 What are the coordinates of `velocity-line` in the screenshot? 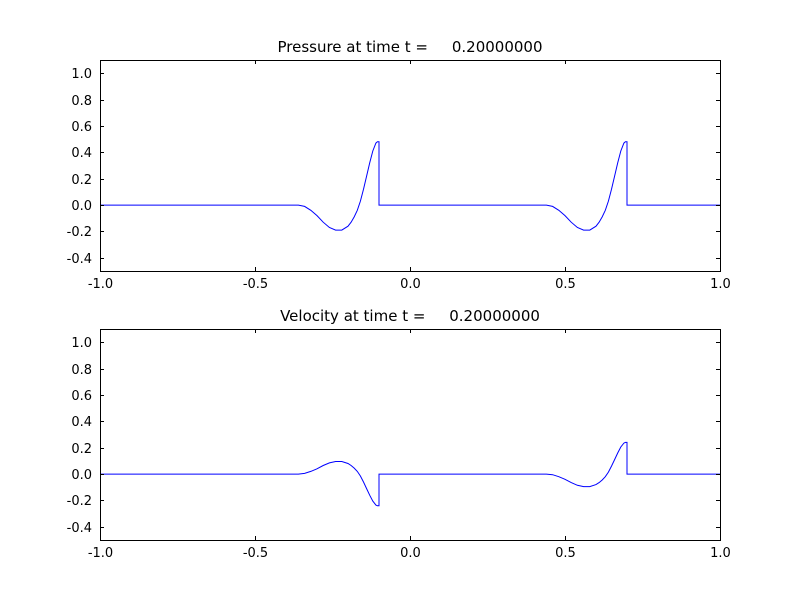 It's located at (410, 474).